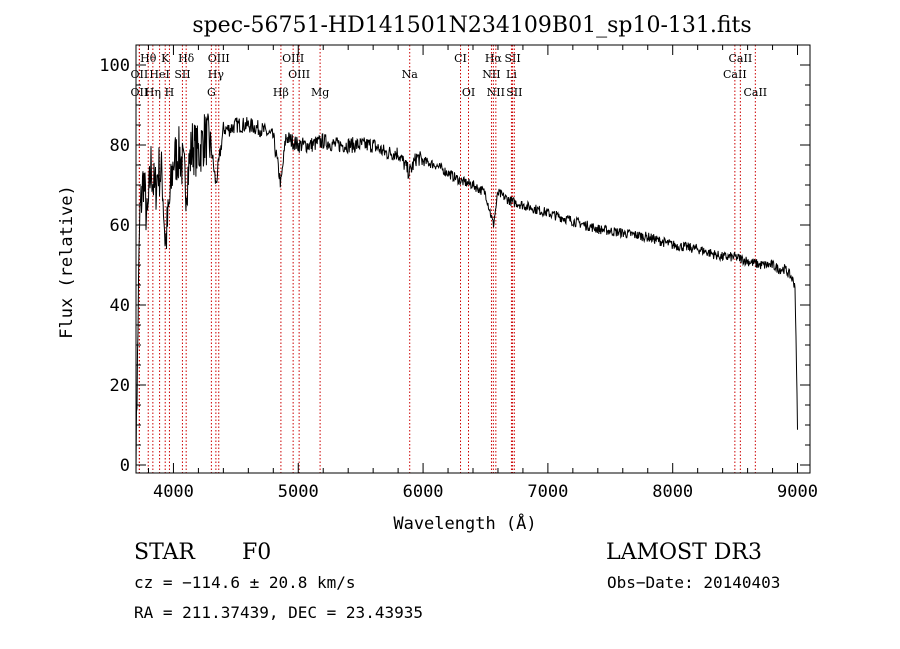  Describe the element at coordinates (120, 226) in the screenshot. I see `y-tick-label: 60` at that location.